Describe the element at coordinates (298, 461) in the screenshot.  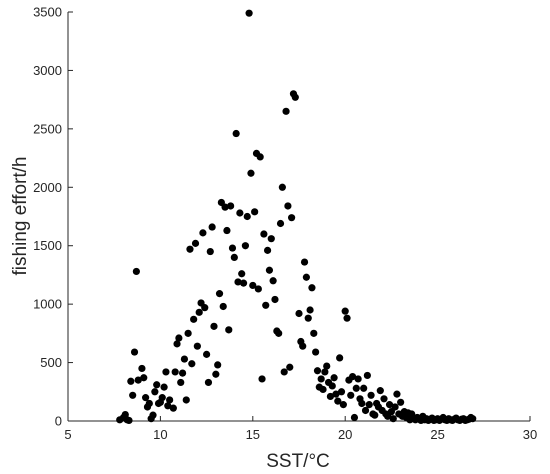
I see `x-axis-title: SST/°C` at that location.